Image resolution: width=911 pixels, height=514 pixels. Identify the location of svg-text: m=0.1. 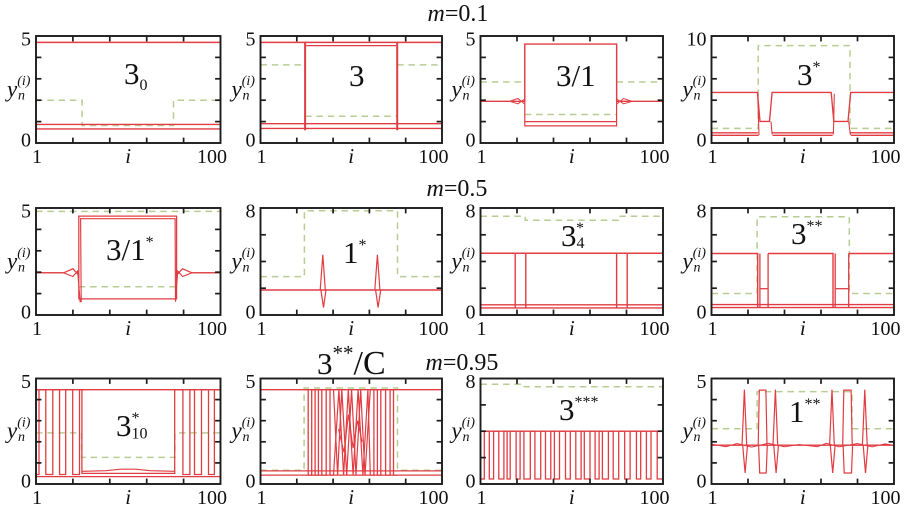
(458, 14).